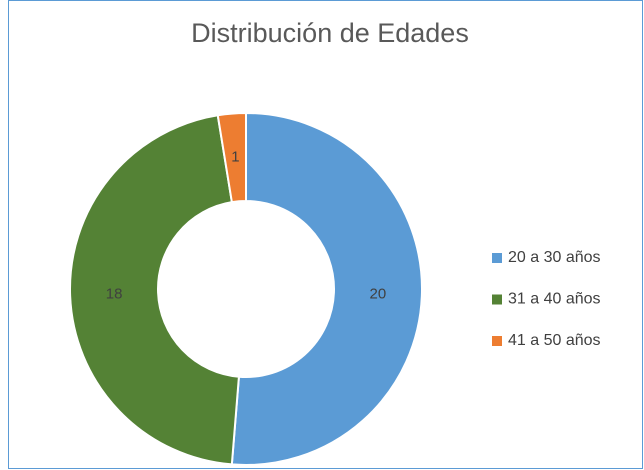  I want to click on legend-label: 41 a 50 años, so click(554, 340).